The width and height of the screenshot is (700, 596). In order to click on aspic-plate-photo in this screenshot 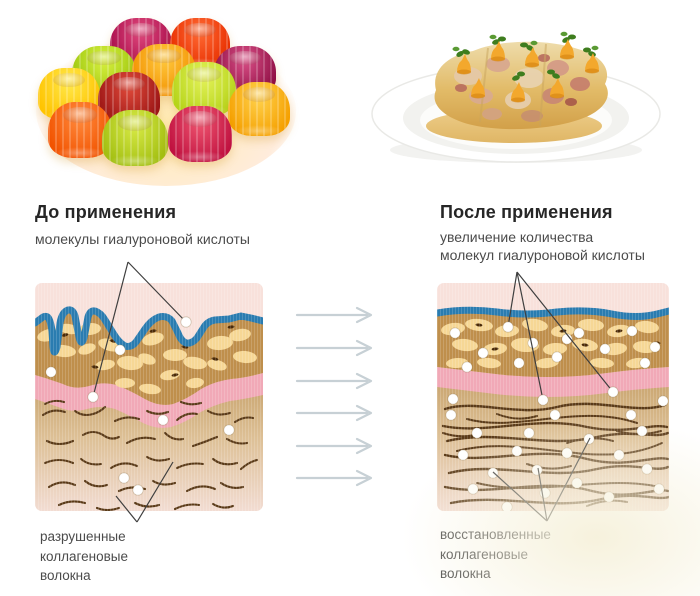, I will do `click(516, 97)`.